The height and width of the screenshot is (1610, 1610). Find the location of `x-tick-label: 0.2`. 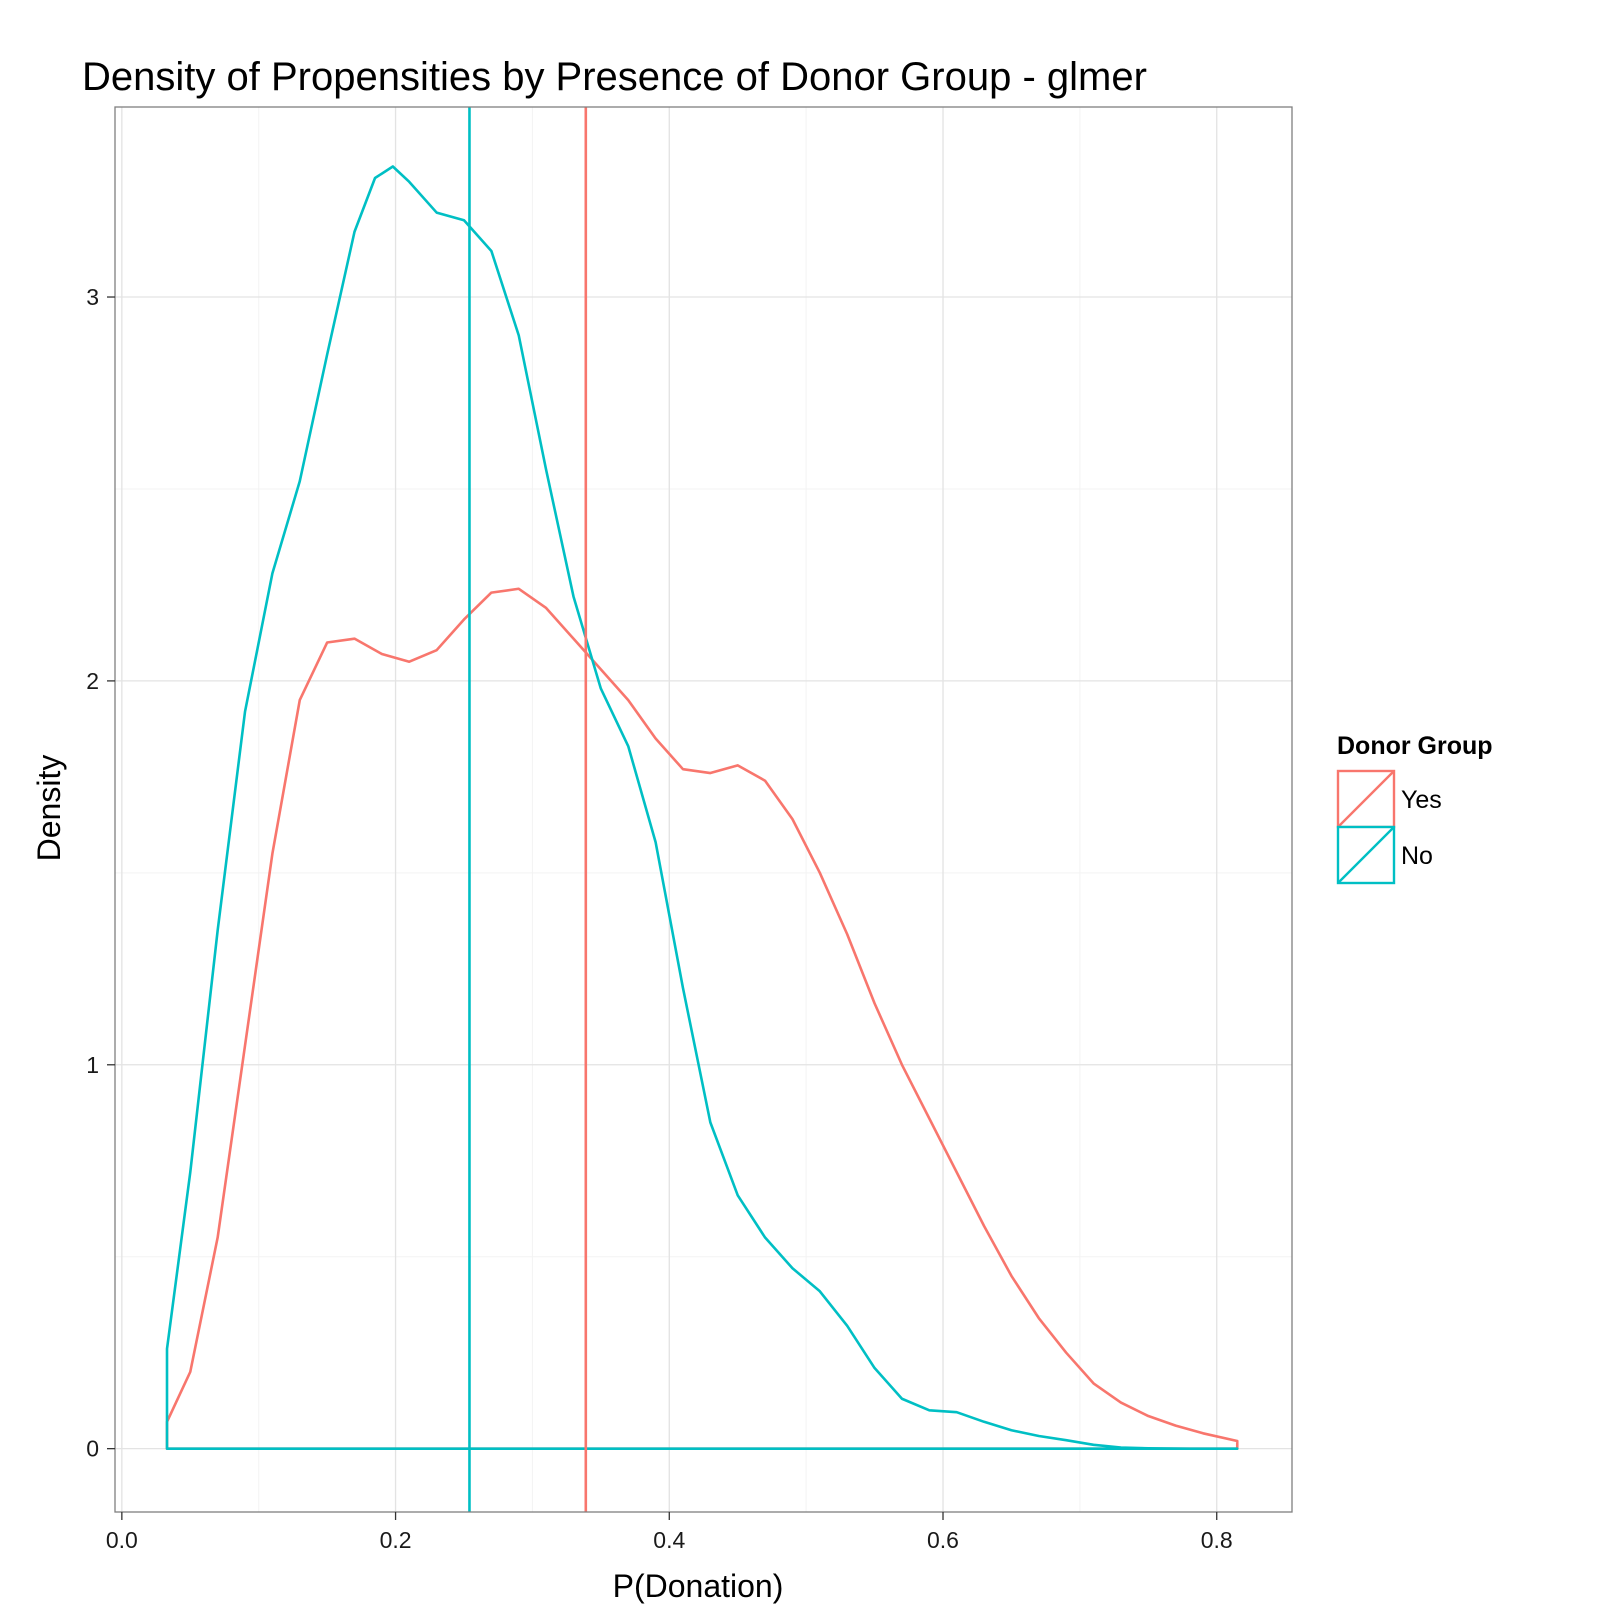

x-tick-label: 0.2 is located at coordinates (396, 1540).